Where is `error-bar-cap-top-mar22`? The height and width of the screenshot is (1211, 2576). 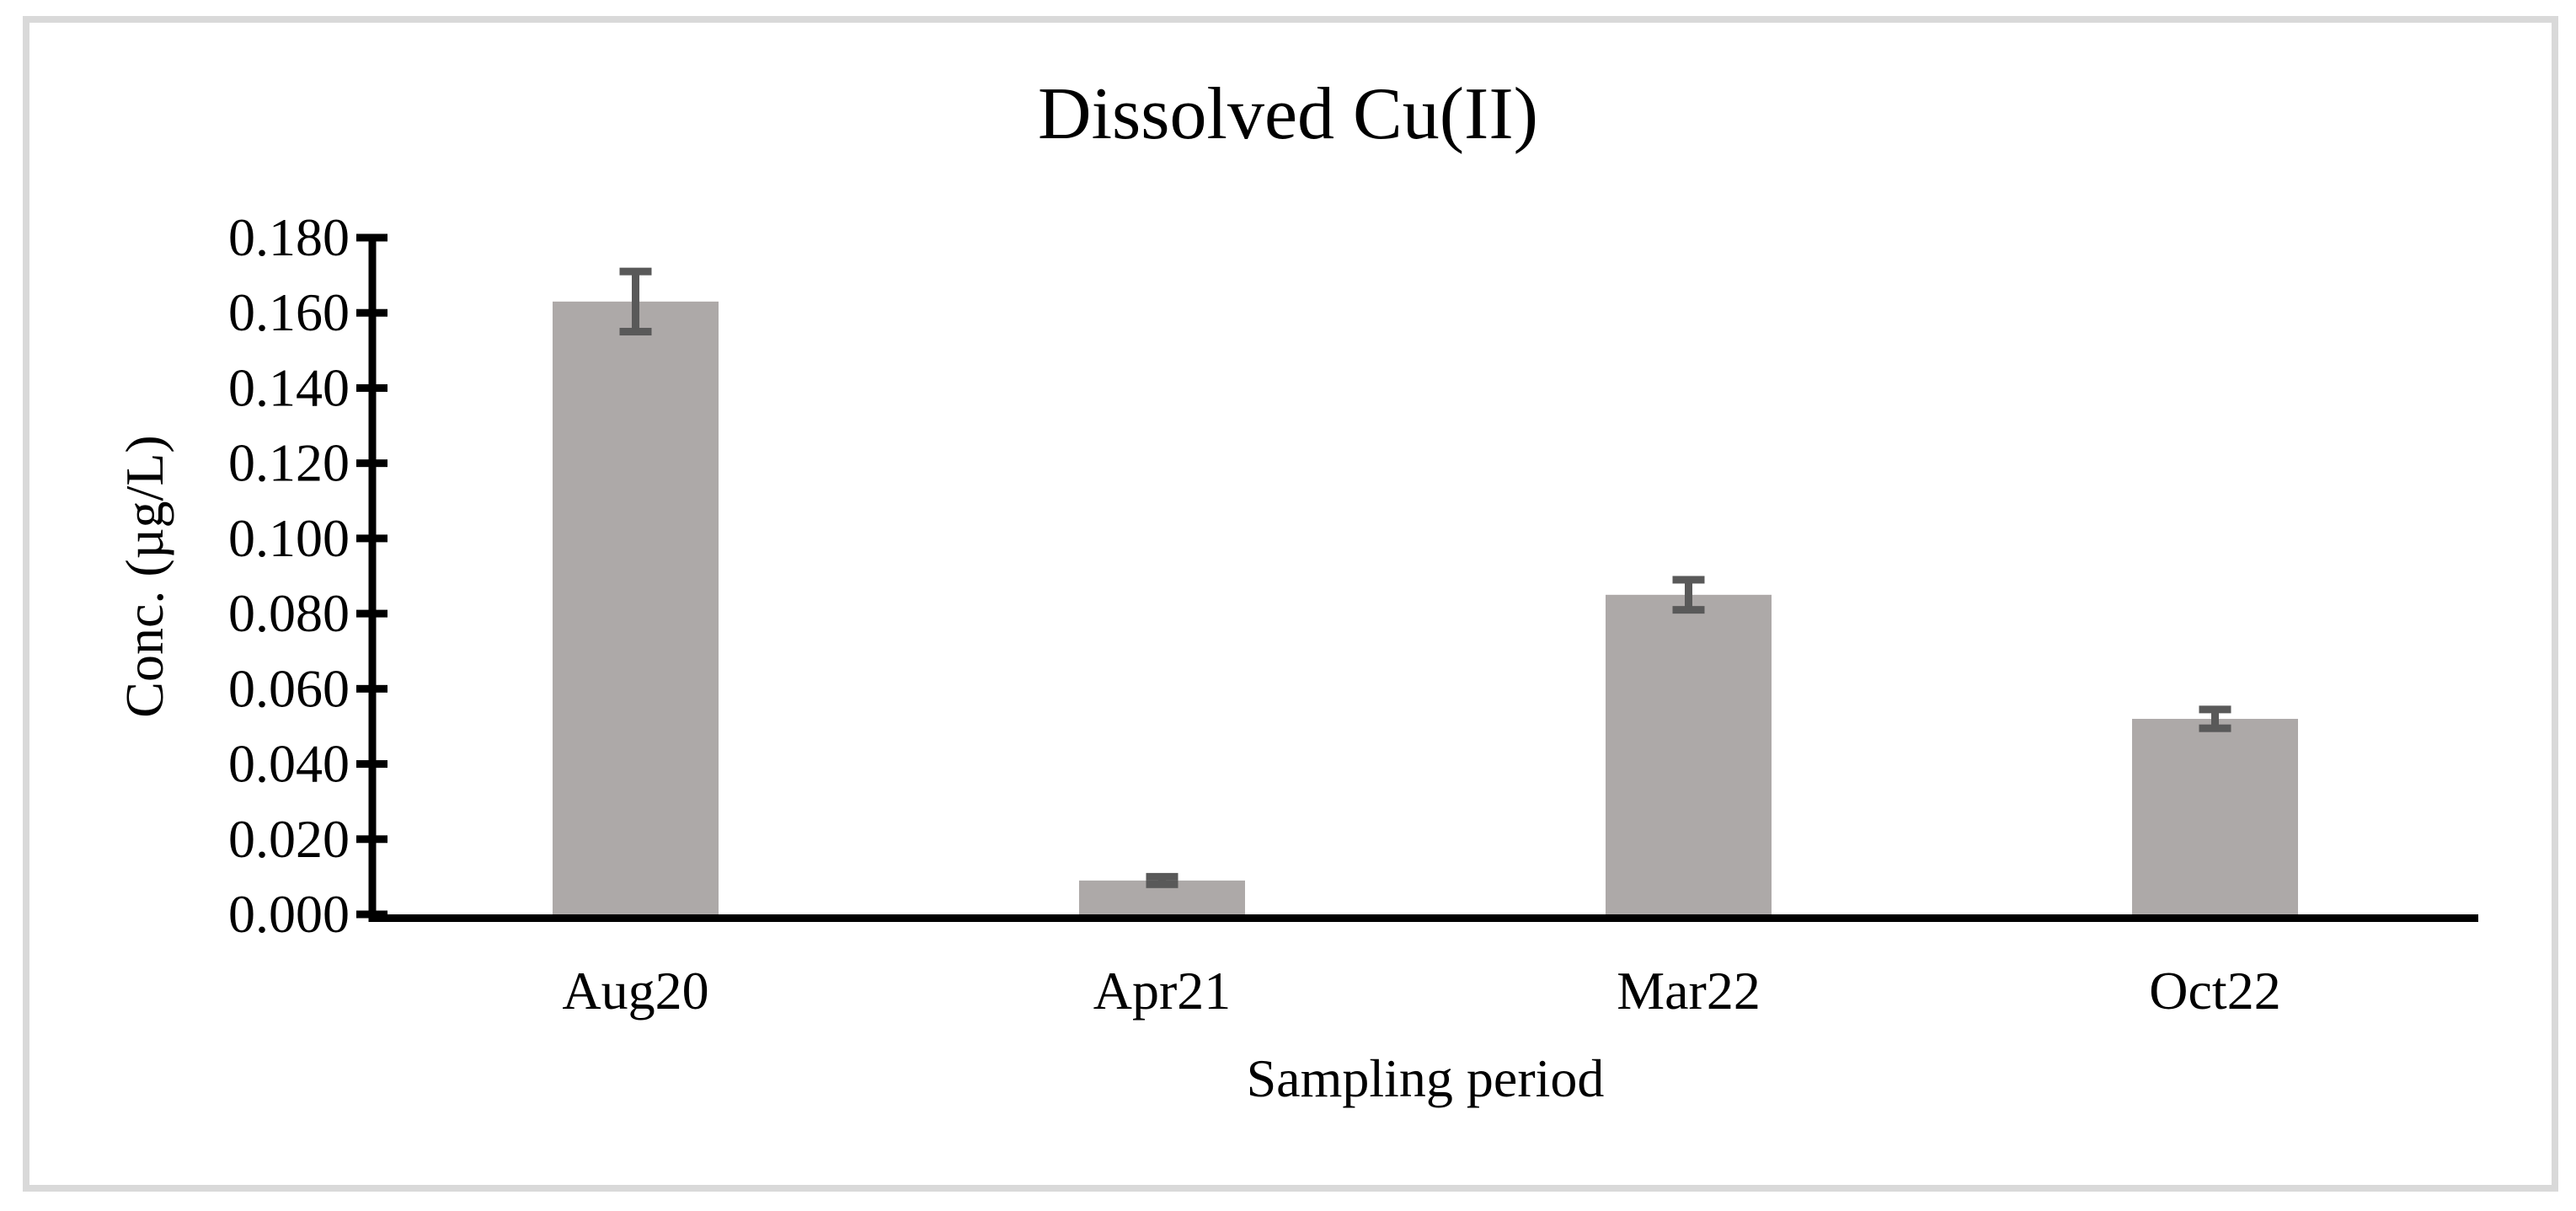 error-bar-cap-top-mar22 is located at coordinates (1688, 580).